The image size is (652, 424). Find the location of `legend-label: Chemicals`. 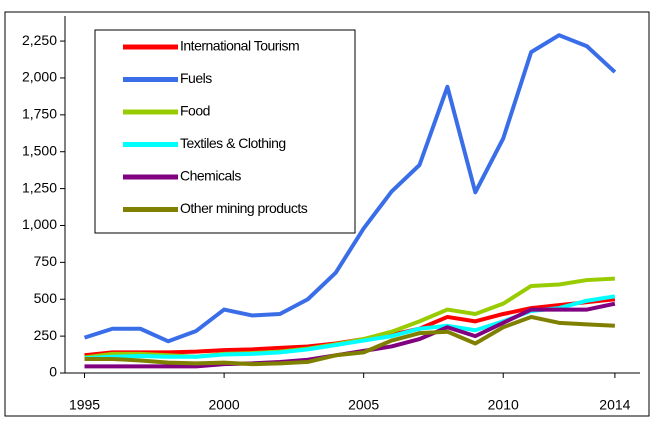

legend-label: Chemicals is located at coordinates (210, 176).